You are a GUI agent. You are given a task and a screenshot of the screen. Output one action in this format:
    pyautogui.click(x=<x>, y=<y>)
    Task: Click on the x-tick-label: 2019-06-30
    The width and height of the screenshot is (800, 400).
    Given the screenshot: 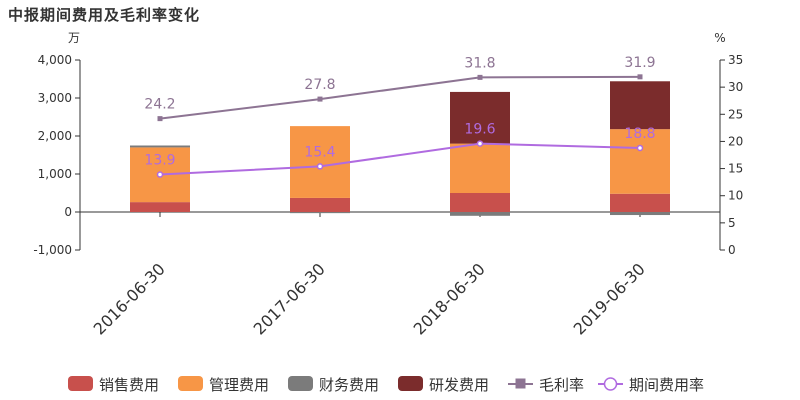 What is the action you would take?
    pyautogui.click(x=609, y=298)
    